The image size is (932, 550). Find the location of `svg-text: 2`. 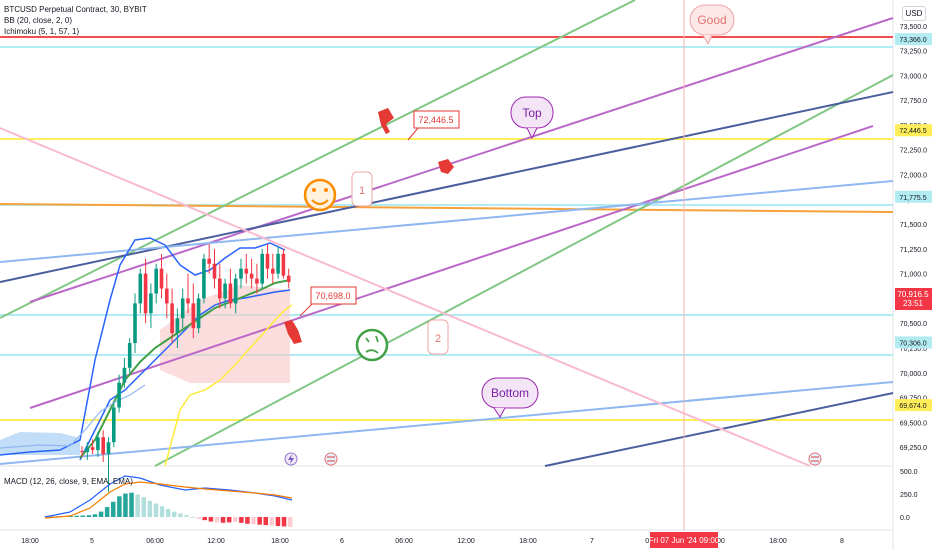

svg-text: 2 is located at coordinates (438, 339).